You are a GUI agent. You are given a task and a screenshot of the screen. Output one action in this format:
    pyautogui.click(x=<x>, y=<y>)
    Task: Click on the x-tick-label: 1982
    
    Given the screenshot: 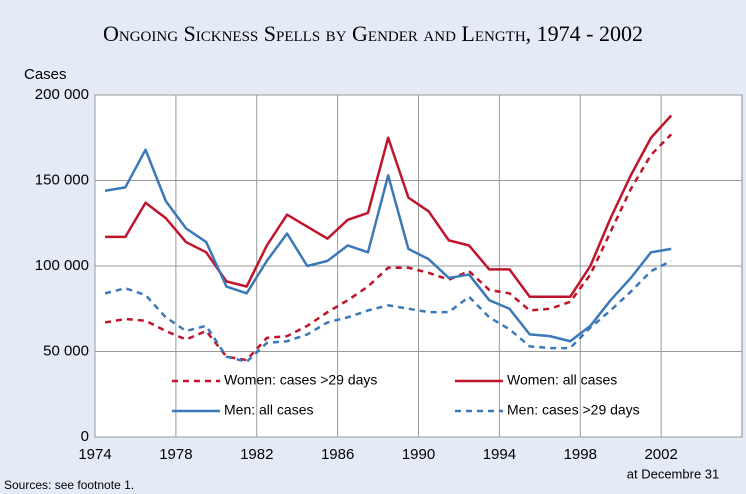 What is the action you would take?
    pyautogui.click(x=256, y=454)
    